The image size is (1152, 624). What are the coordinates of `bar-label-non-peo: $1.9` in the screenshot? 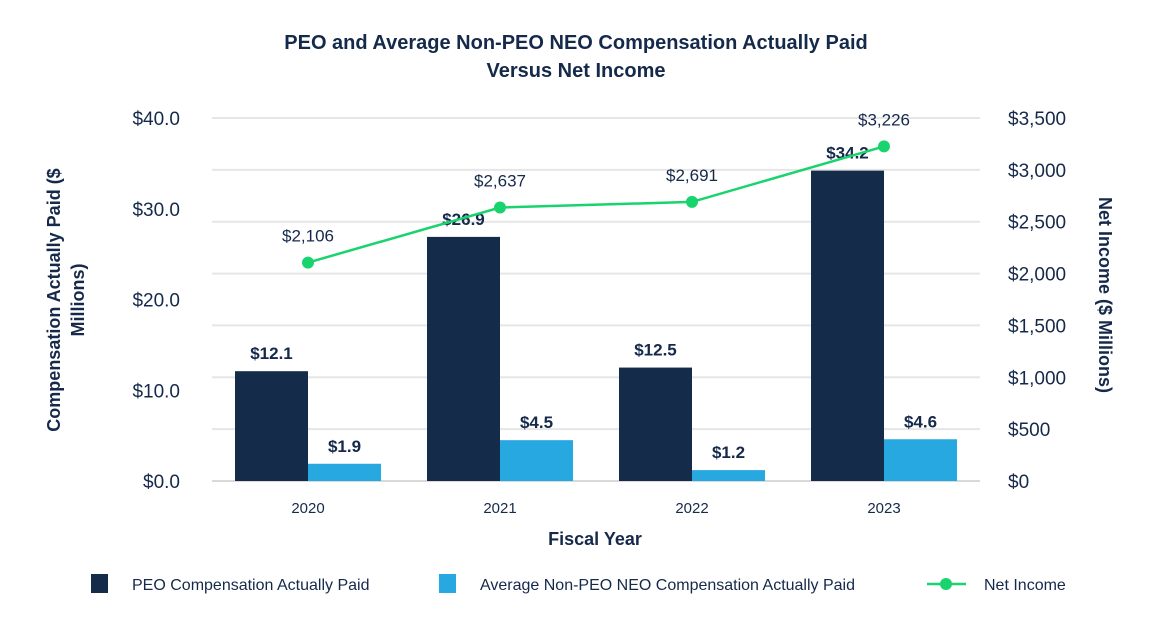 It's located at (344, 446).